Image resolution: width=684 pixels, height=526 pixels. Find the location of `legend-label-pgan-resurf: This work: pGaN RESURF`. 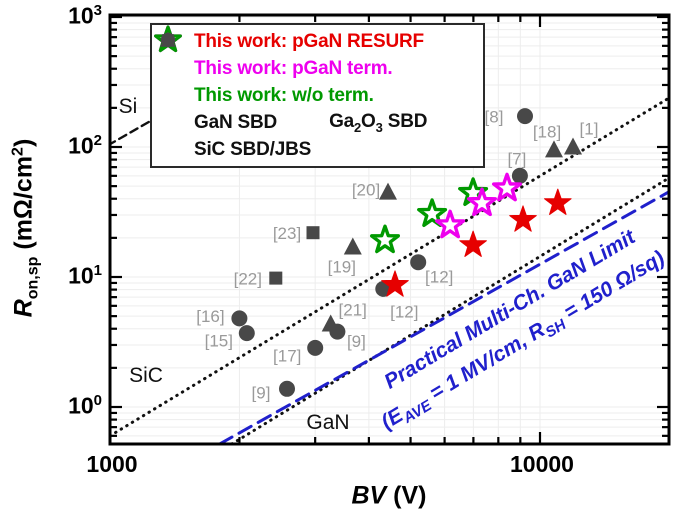

legend-label-pgan-resurf: This work: pGaN RESURF is located at coordinates (309, 41).